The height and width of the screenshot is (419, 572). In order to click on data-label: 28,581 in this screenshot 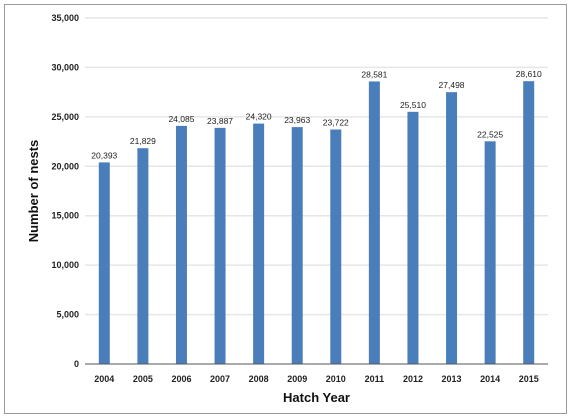, I will do `click(374, 74)`.